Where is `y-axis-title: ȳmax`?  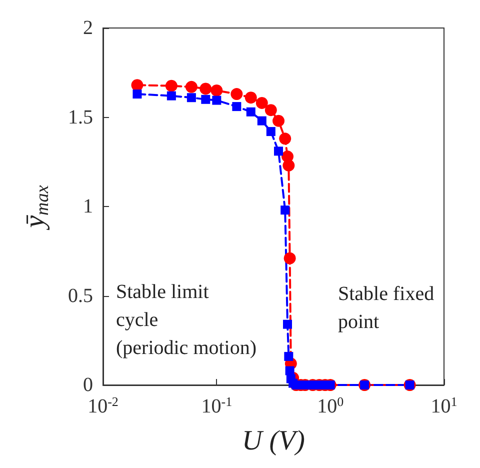 y-axis-title: ȳmax is located at coordinates (36, 208).